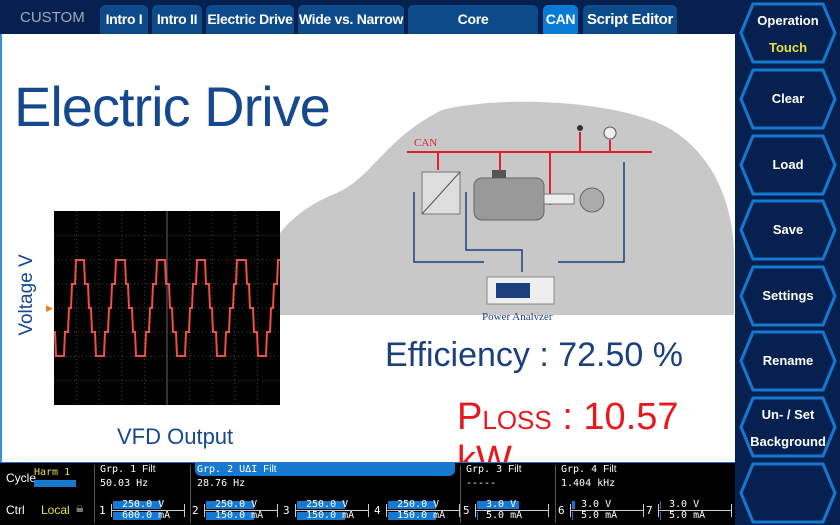  I want to click on tab-can: CAN, so click(560, 19).